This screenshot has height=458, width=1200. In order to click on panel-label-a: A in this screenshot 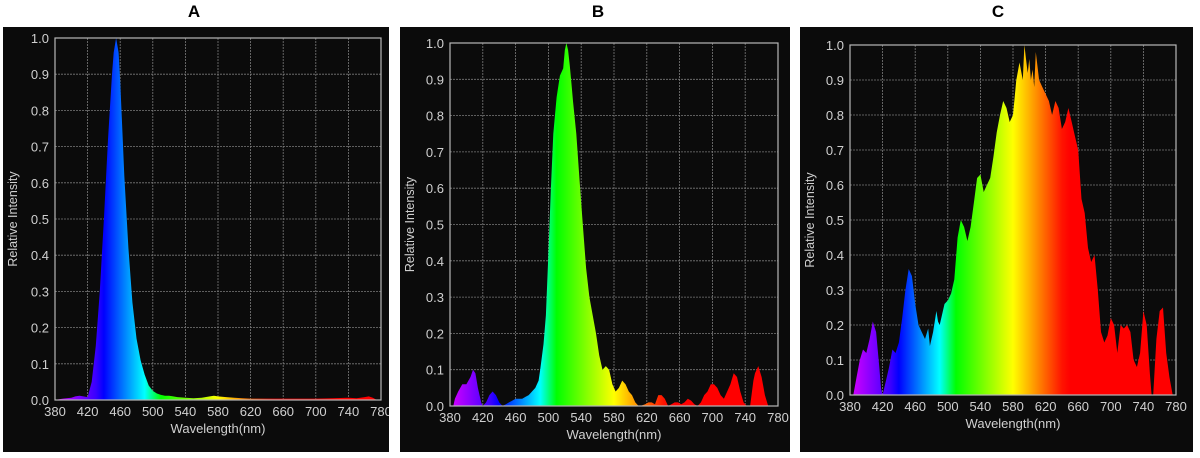, I will do `click(194, 11)`.